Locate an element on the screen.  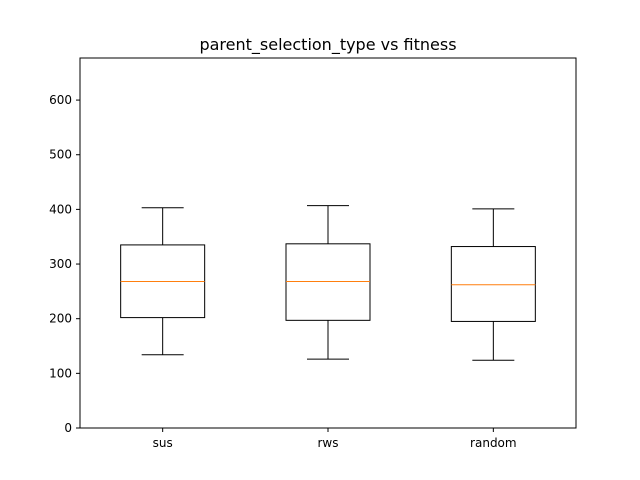
y-tick-label: 100 is located at coordinates (60, 373).